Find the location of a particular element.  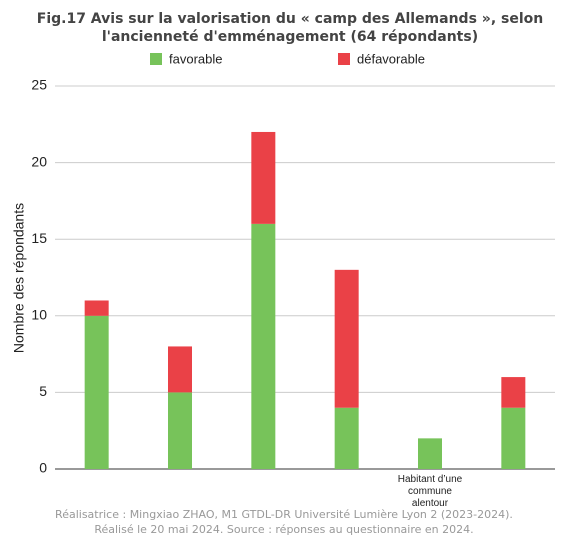

y-tick-label: 5 is located at coordinates (43, 391).